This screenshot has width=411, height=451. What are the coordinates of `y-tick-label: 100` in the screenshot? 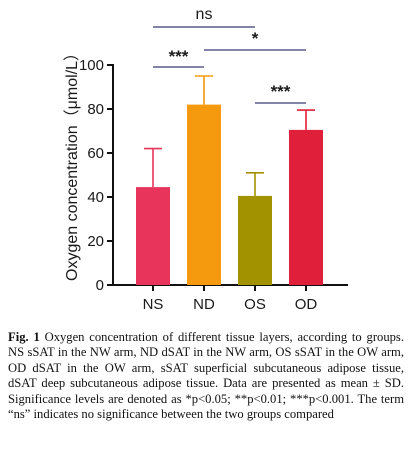 It's located at (91, 65).